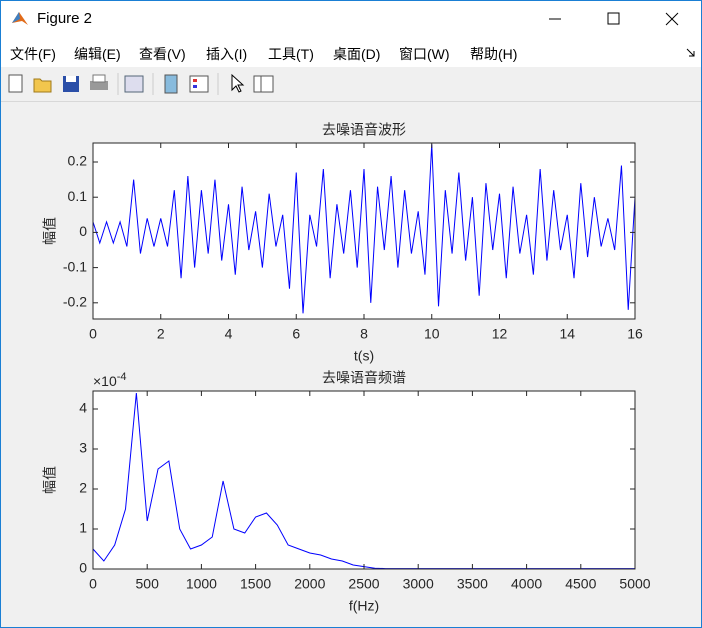  I want to click on print-button, so click(99, 82).